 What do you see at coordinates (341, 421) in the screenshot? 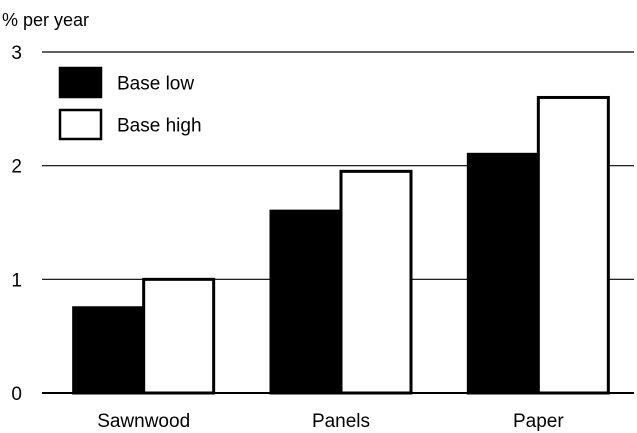
I see `category-label: Panels` at bounding box center [341, 421].